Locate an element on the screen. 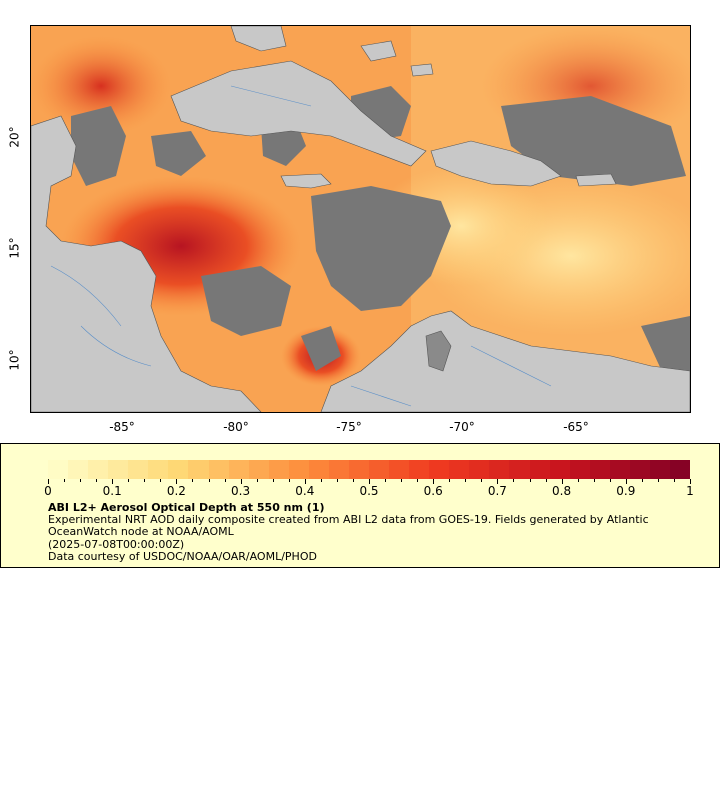 This screenshot has width=720, height=800. colorbar-tick-label: 0.4 is located at coordinates (305, 491).